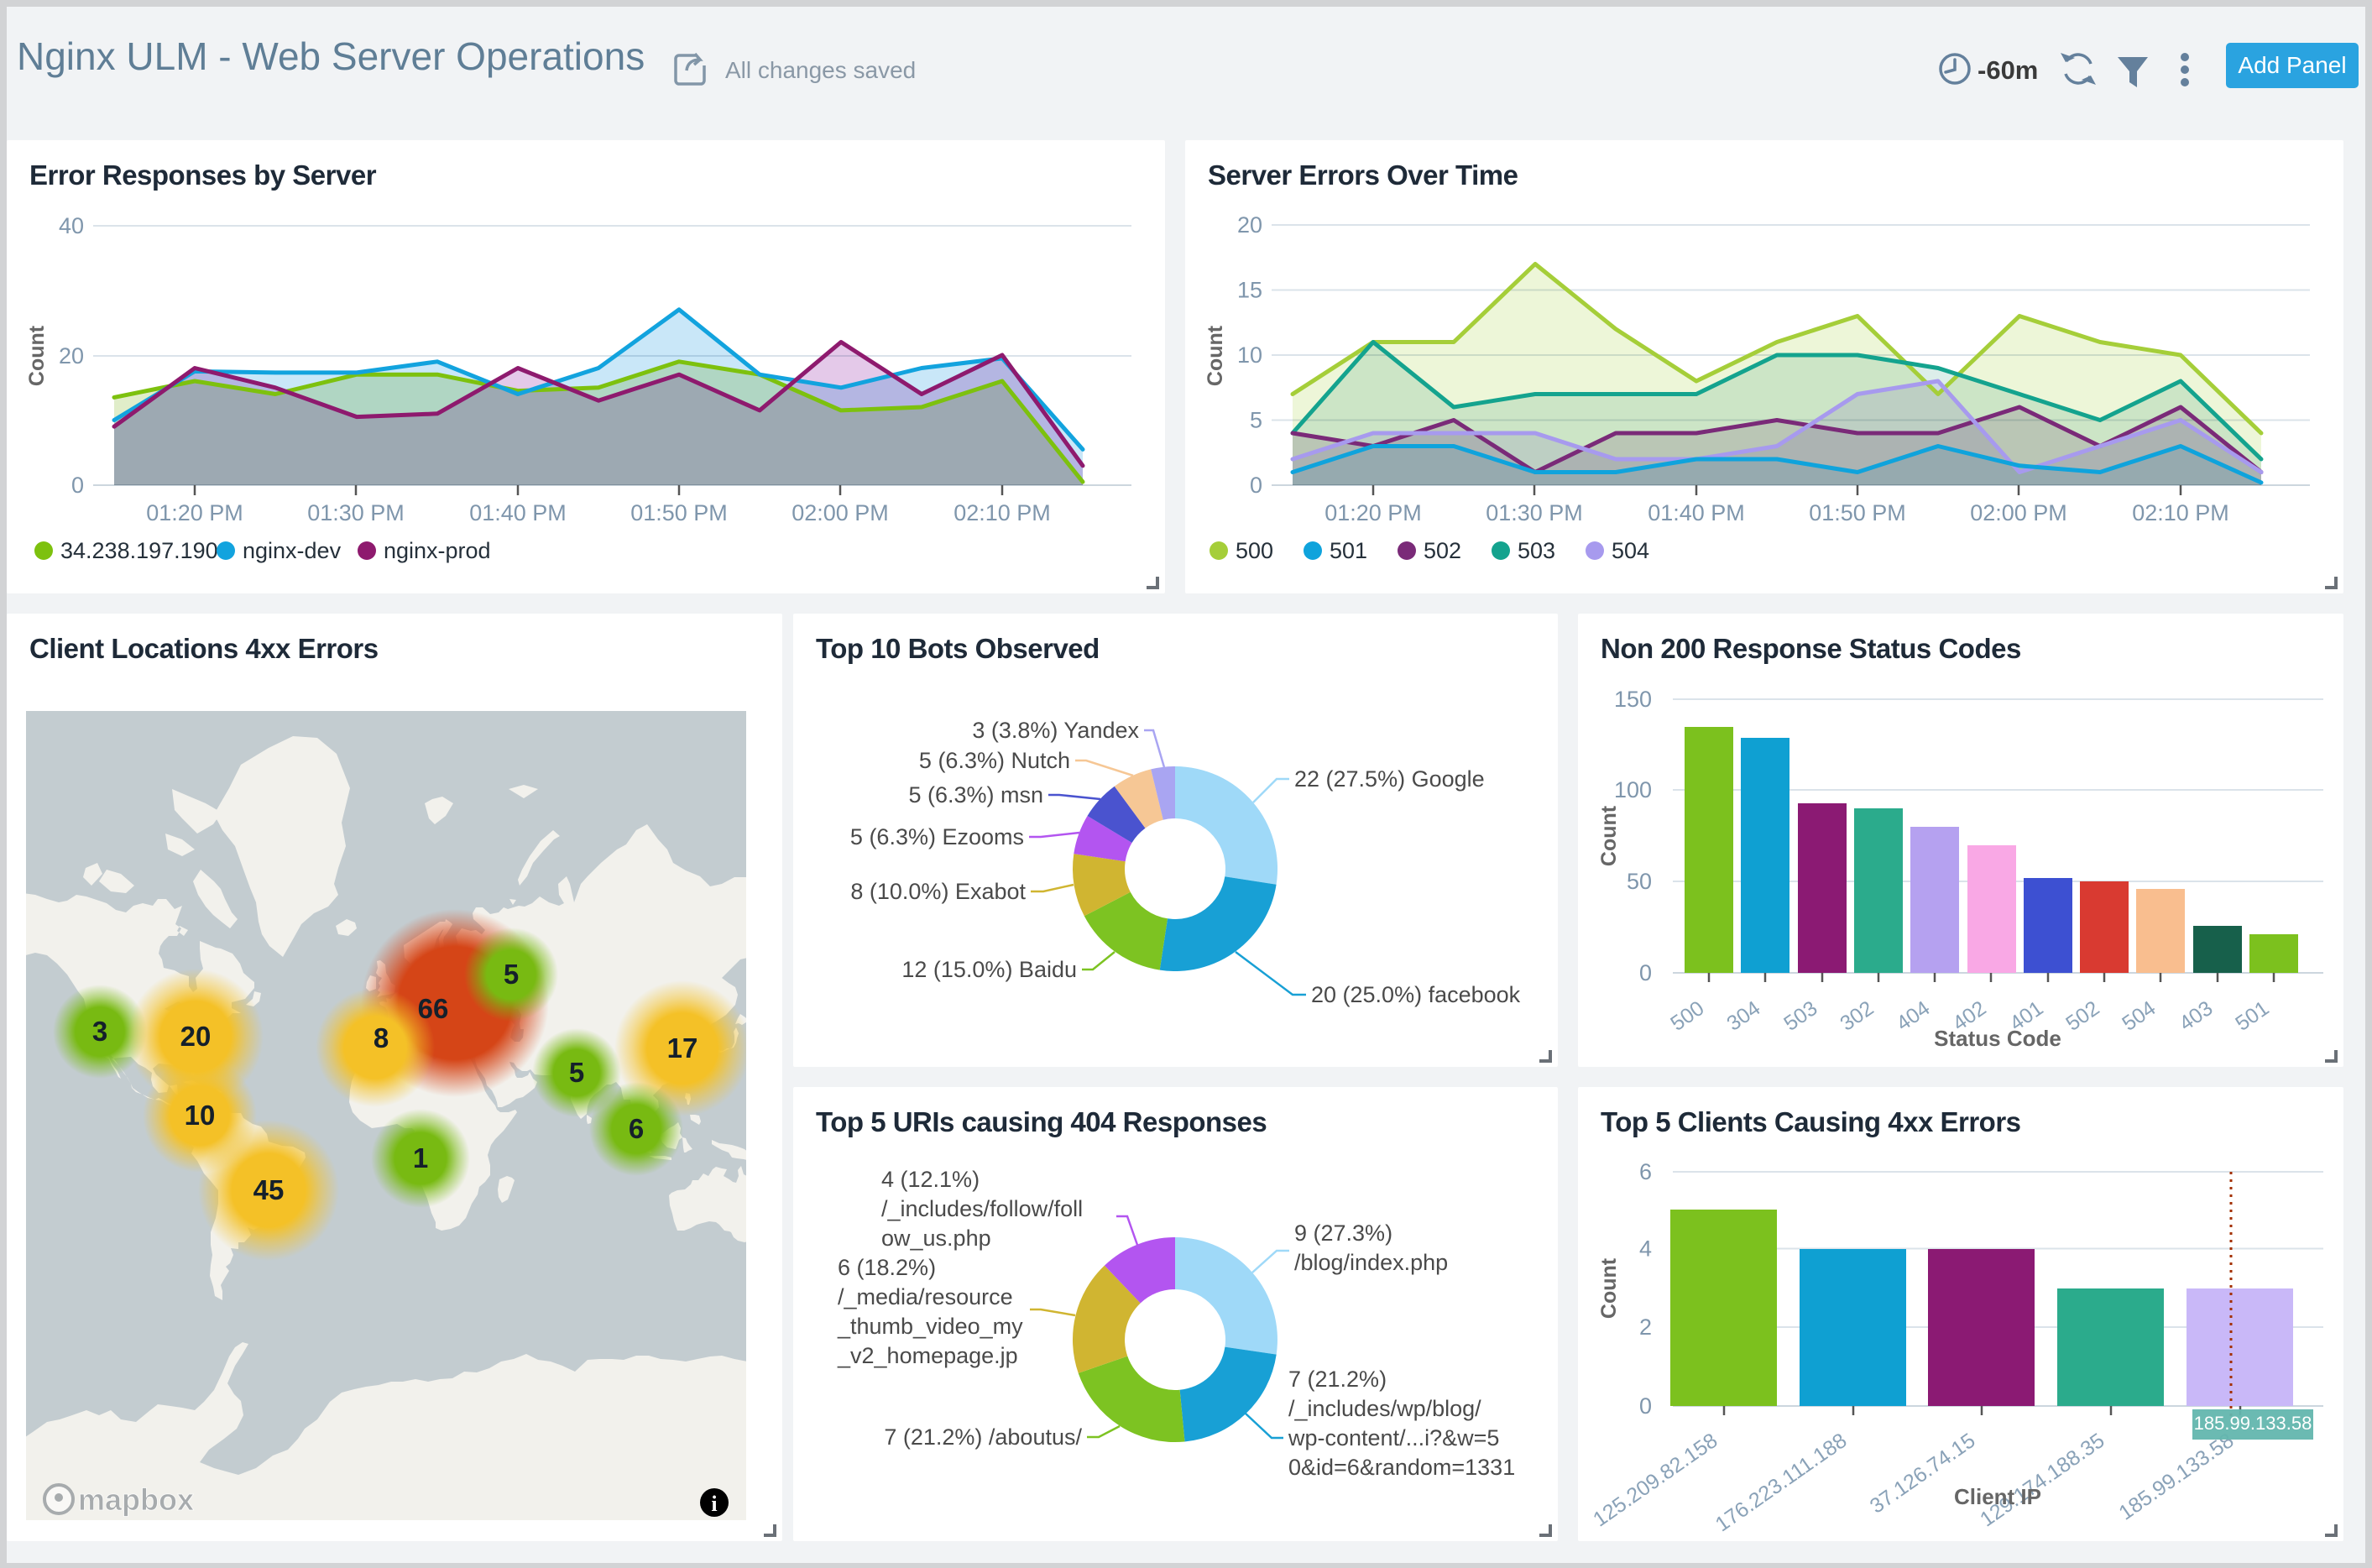 The width and height of the screenshot is (2372, 1568). I want to click on svg-text: 20 (25.0%) facebook, so click(1416, 994).